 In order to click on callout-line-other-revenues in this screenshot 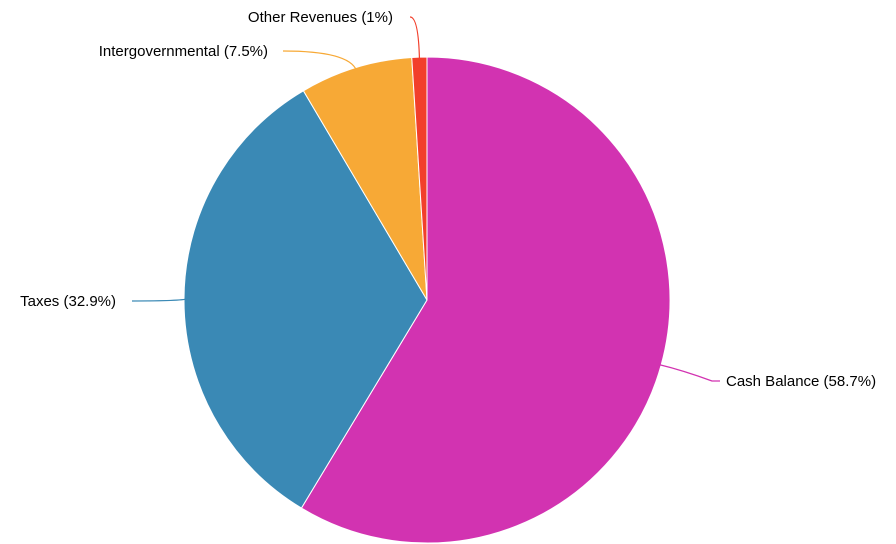, I will do `click(414, 38)`.